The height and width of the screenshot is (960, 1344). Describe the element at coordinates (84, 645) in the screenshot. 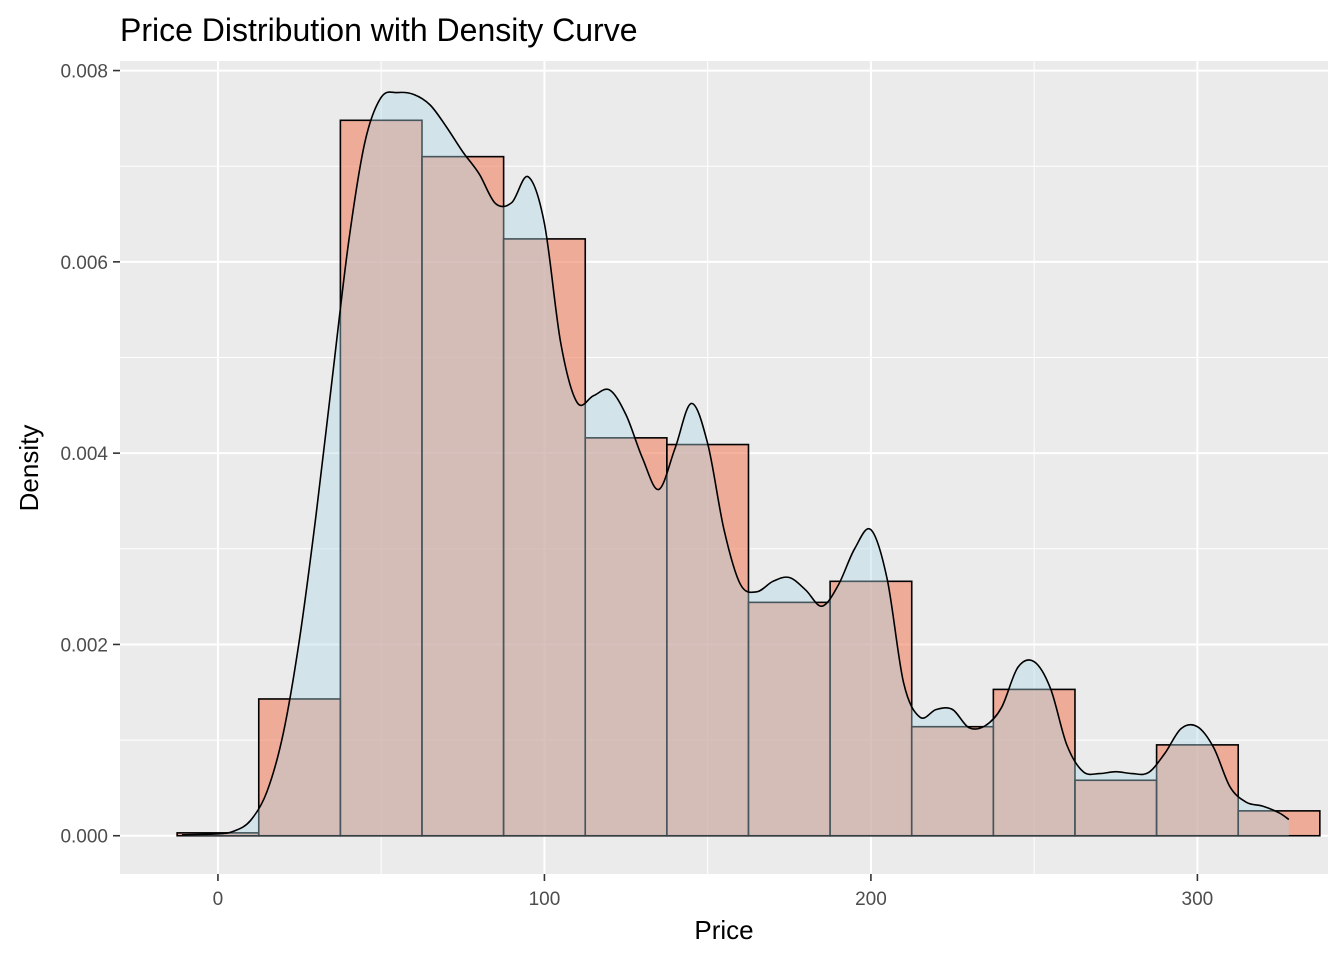

I see `y-tick-label: 0.002` at that location.